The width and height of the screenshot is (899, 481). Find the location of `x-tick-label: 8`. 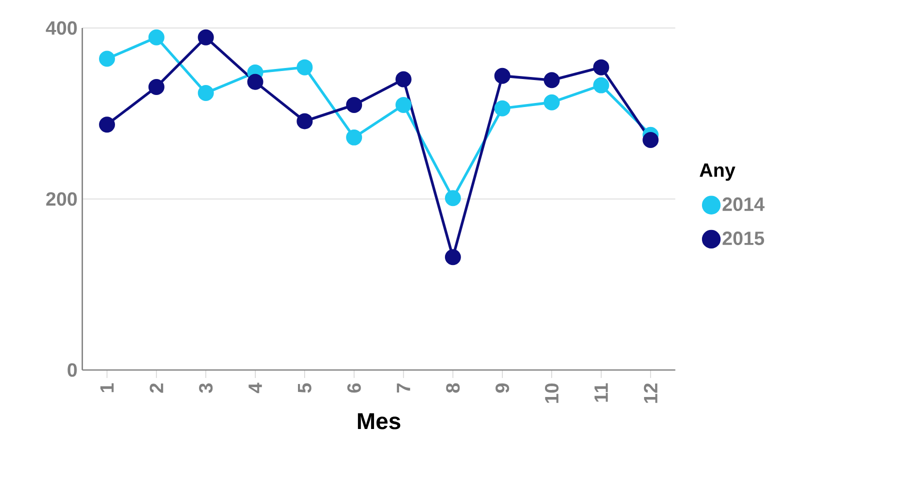

x-tick-label: 8 is located at coordinates (453, 388).